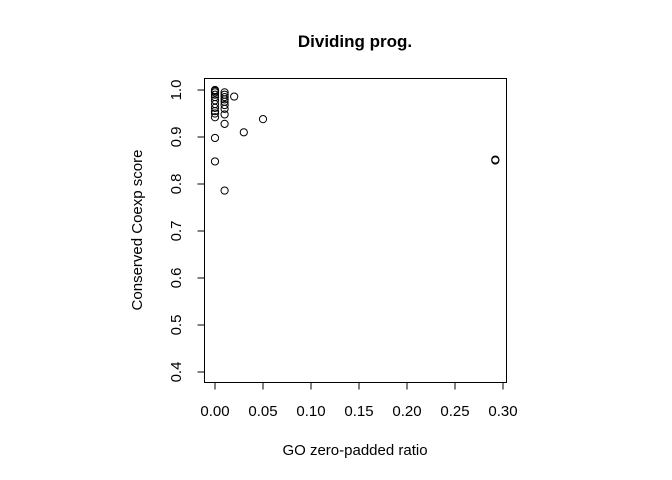  What do you see at coordinates (176, 325) in the screenshot?
I see `y-tick-label: 0.5` at bounding box center [176, 325].